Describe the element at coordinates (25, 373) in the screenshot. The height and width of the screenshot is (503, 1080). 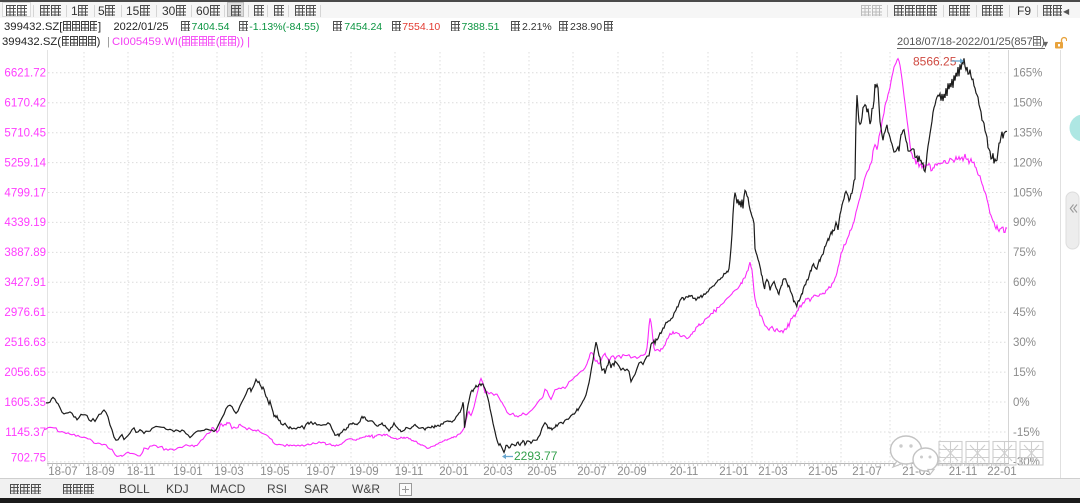
I see `svg-text: 2056.65` at that location.